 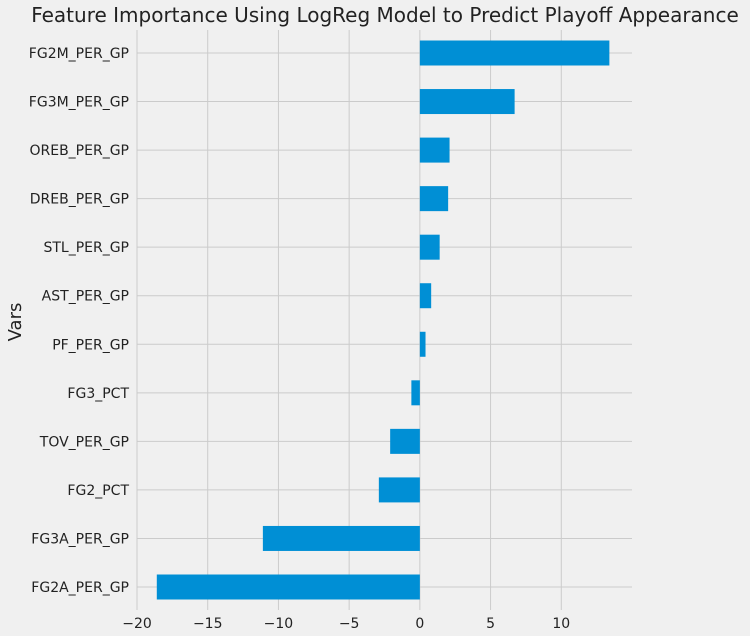 I want to click on x-tick-label: −10, so click(x=279, y=624).